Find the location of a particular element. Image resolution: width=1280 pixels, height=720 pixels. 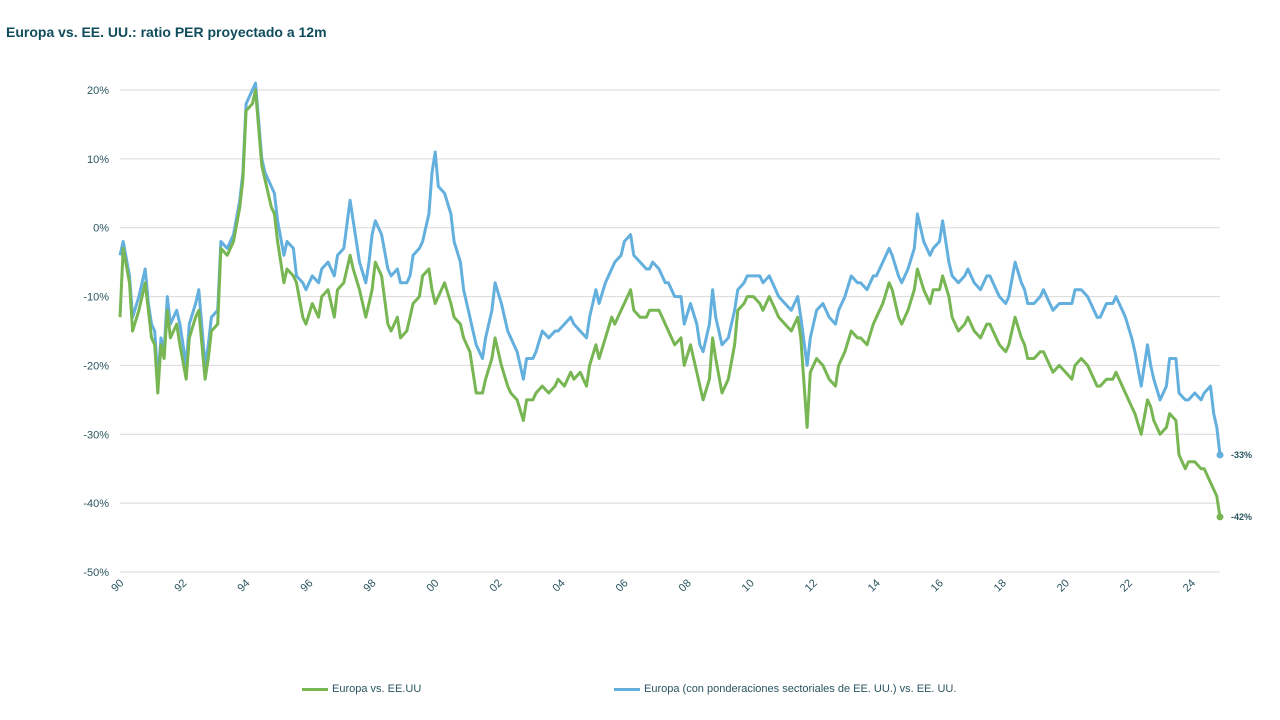

x-tick-label: 00 is located at coordinates (432, 585).